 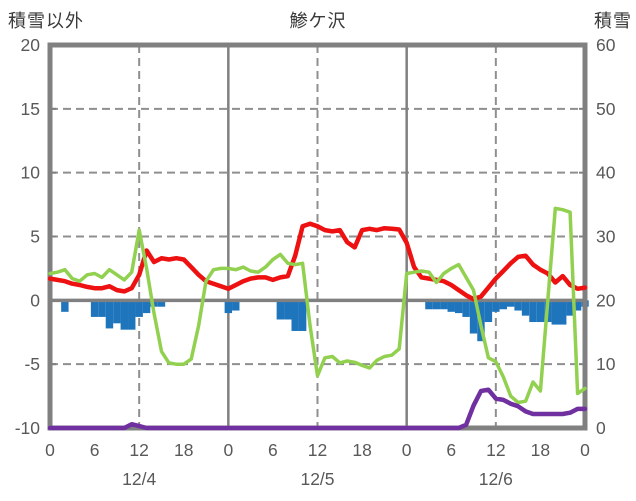 What do you see at coordinates (606, 237) in the screenshot?
I see `right-axis-tick-label: 30` at bounding box center [606, 237].